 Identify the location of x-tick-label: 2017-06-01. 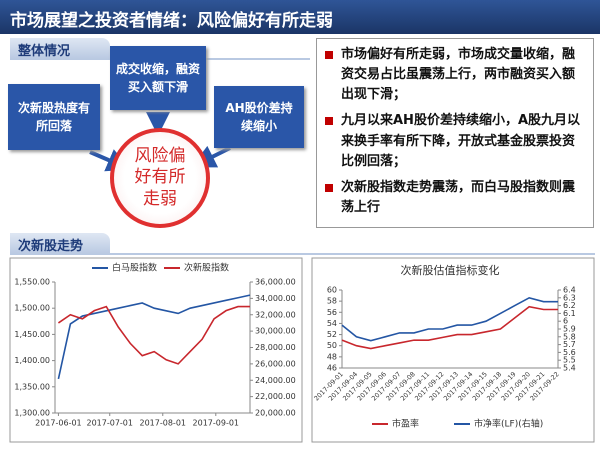
(58, 423).